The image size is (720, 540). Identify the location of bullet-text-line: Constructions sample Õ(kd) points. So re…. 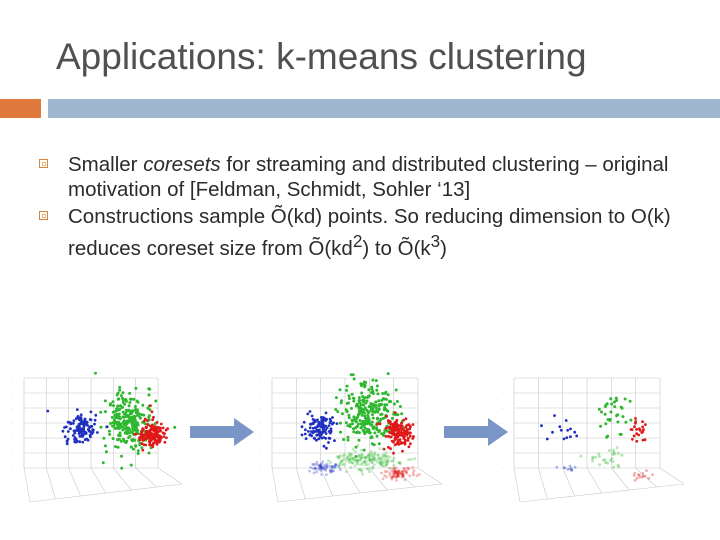
(369, 232).